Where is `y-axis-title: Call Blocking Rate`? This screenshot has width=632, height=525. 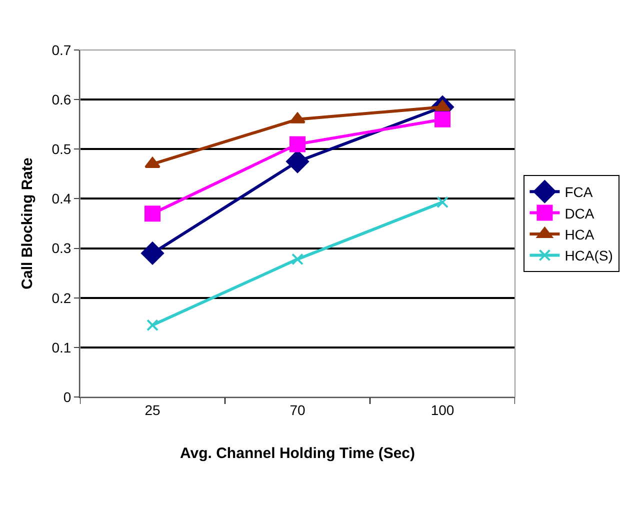 y-axis-title: Call Blocking Rate is located at coordinates (27, 224).